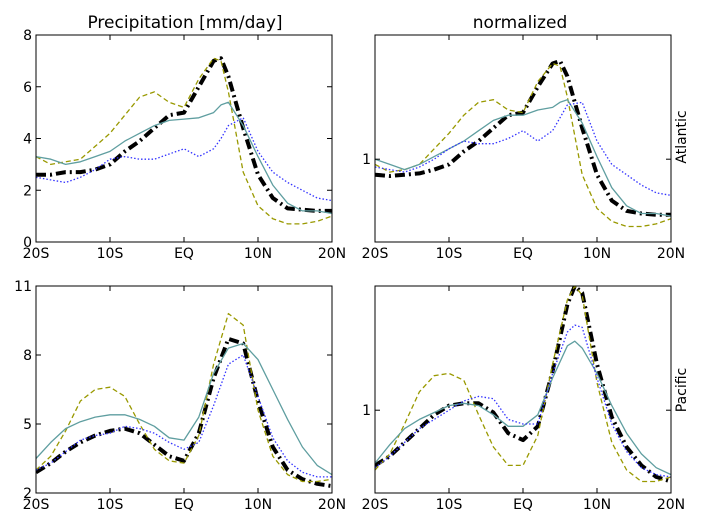 The height and width of the screenshot is (530, 707). Describe the element at coordinates (682, 136) in the screenshot. I see `row-label-atlantic: Atlantic` at that location.